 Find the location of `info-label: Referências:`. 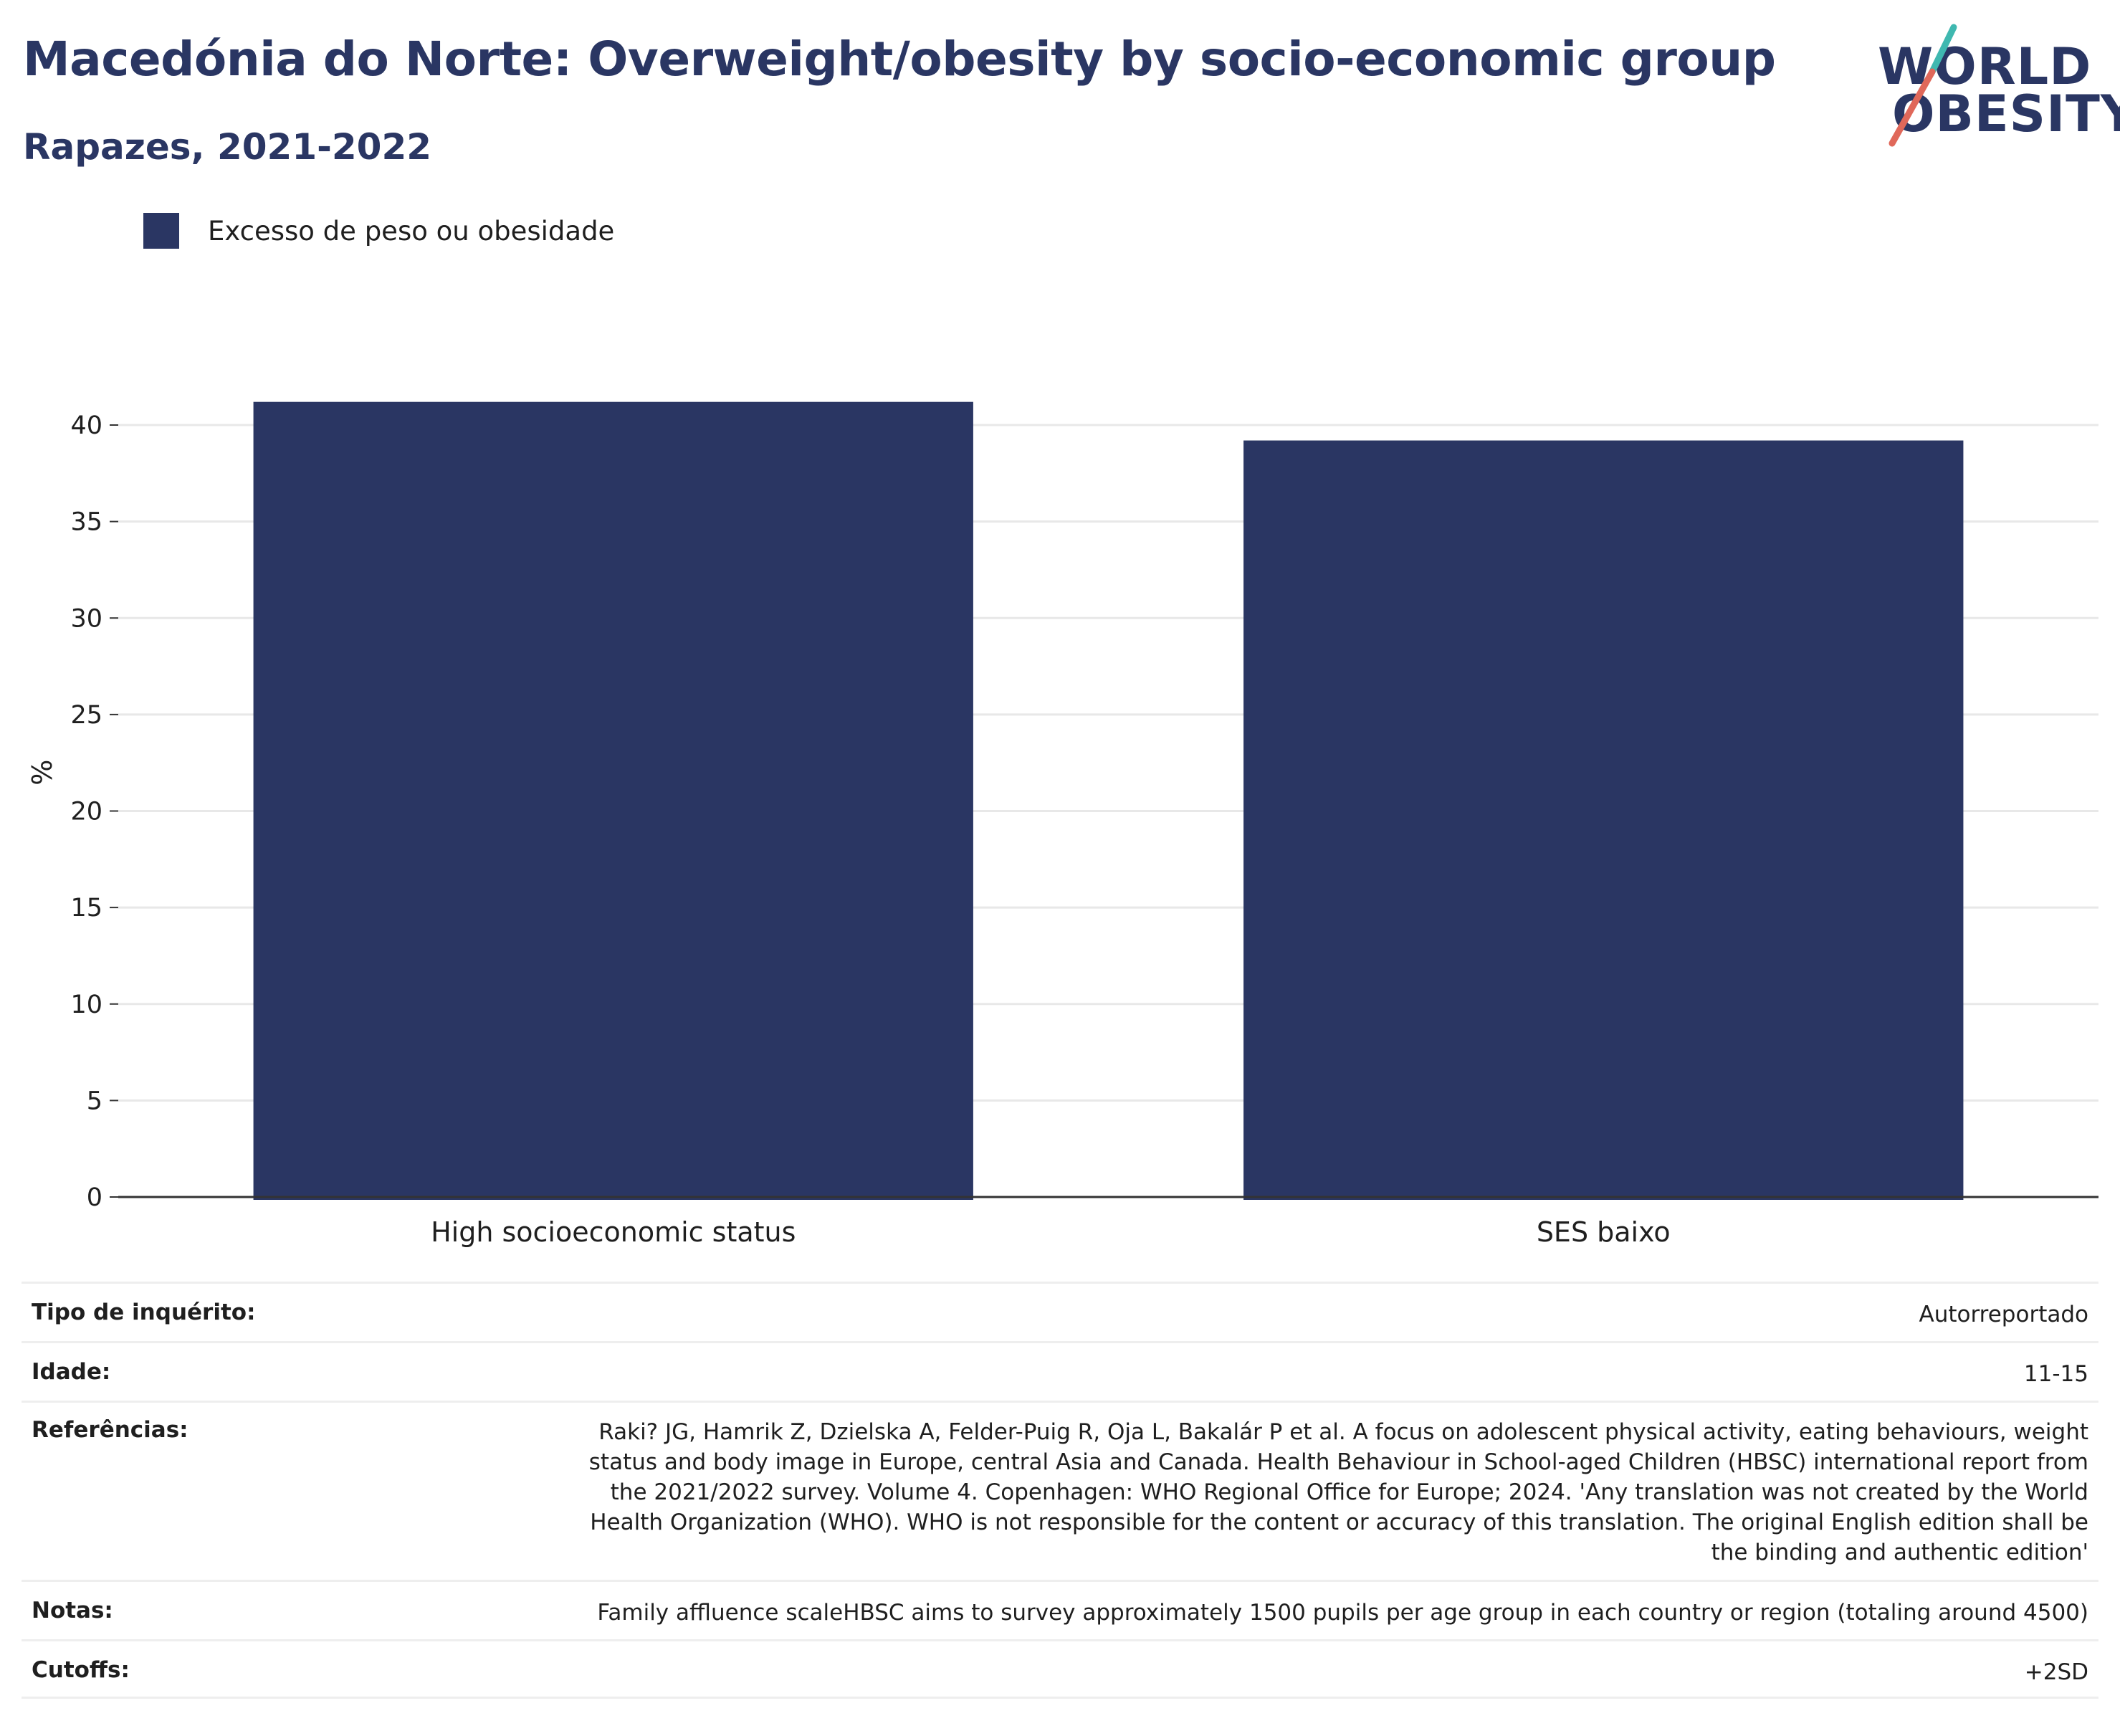

info-label: Referências: is located at coordinates (110, 1430).